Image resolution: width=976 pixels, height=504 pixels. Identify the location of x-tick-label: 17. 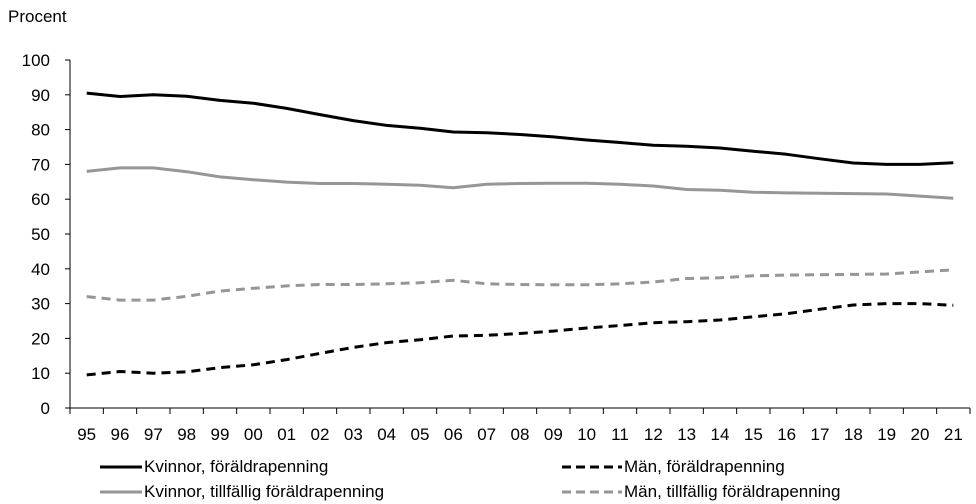
(820, 434).